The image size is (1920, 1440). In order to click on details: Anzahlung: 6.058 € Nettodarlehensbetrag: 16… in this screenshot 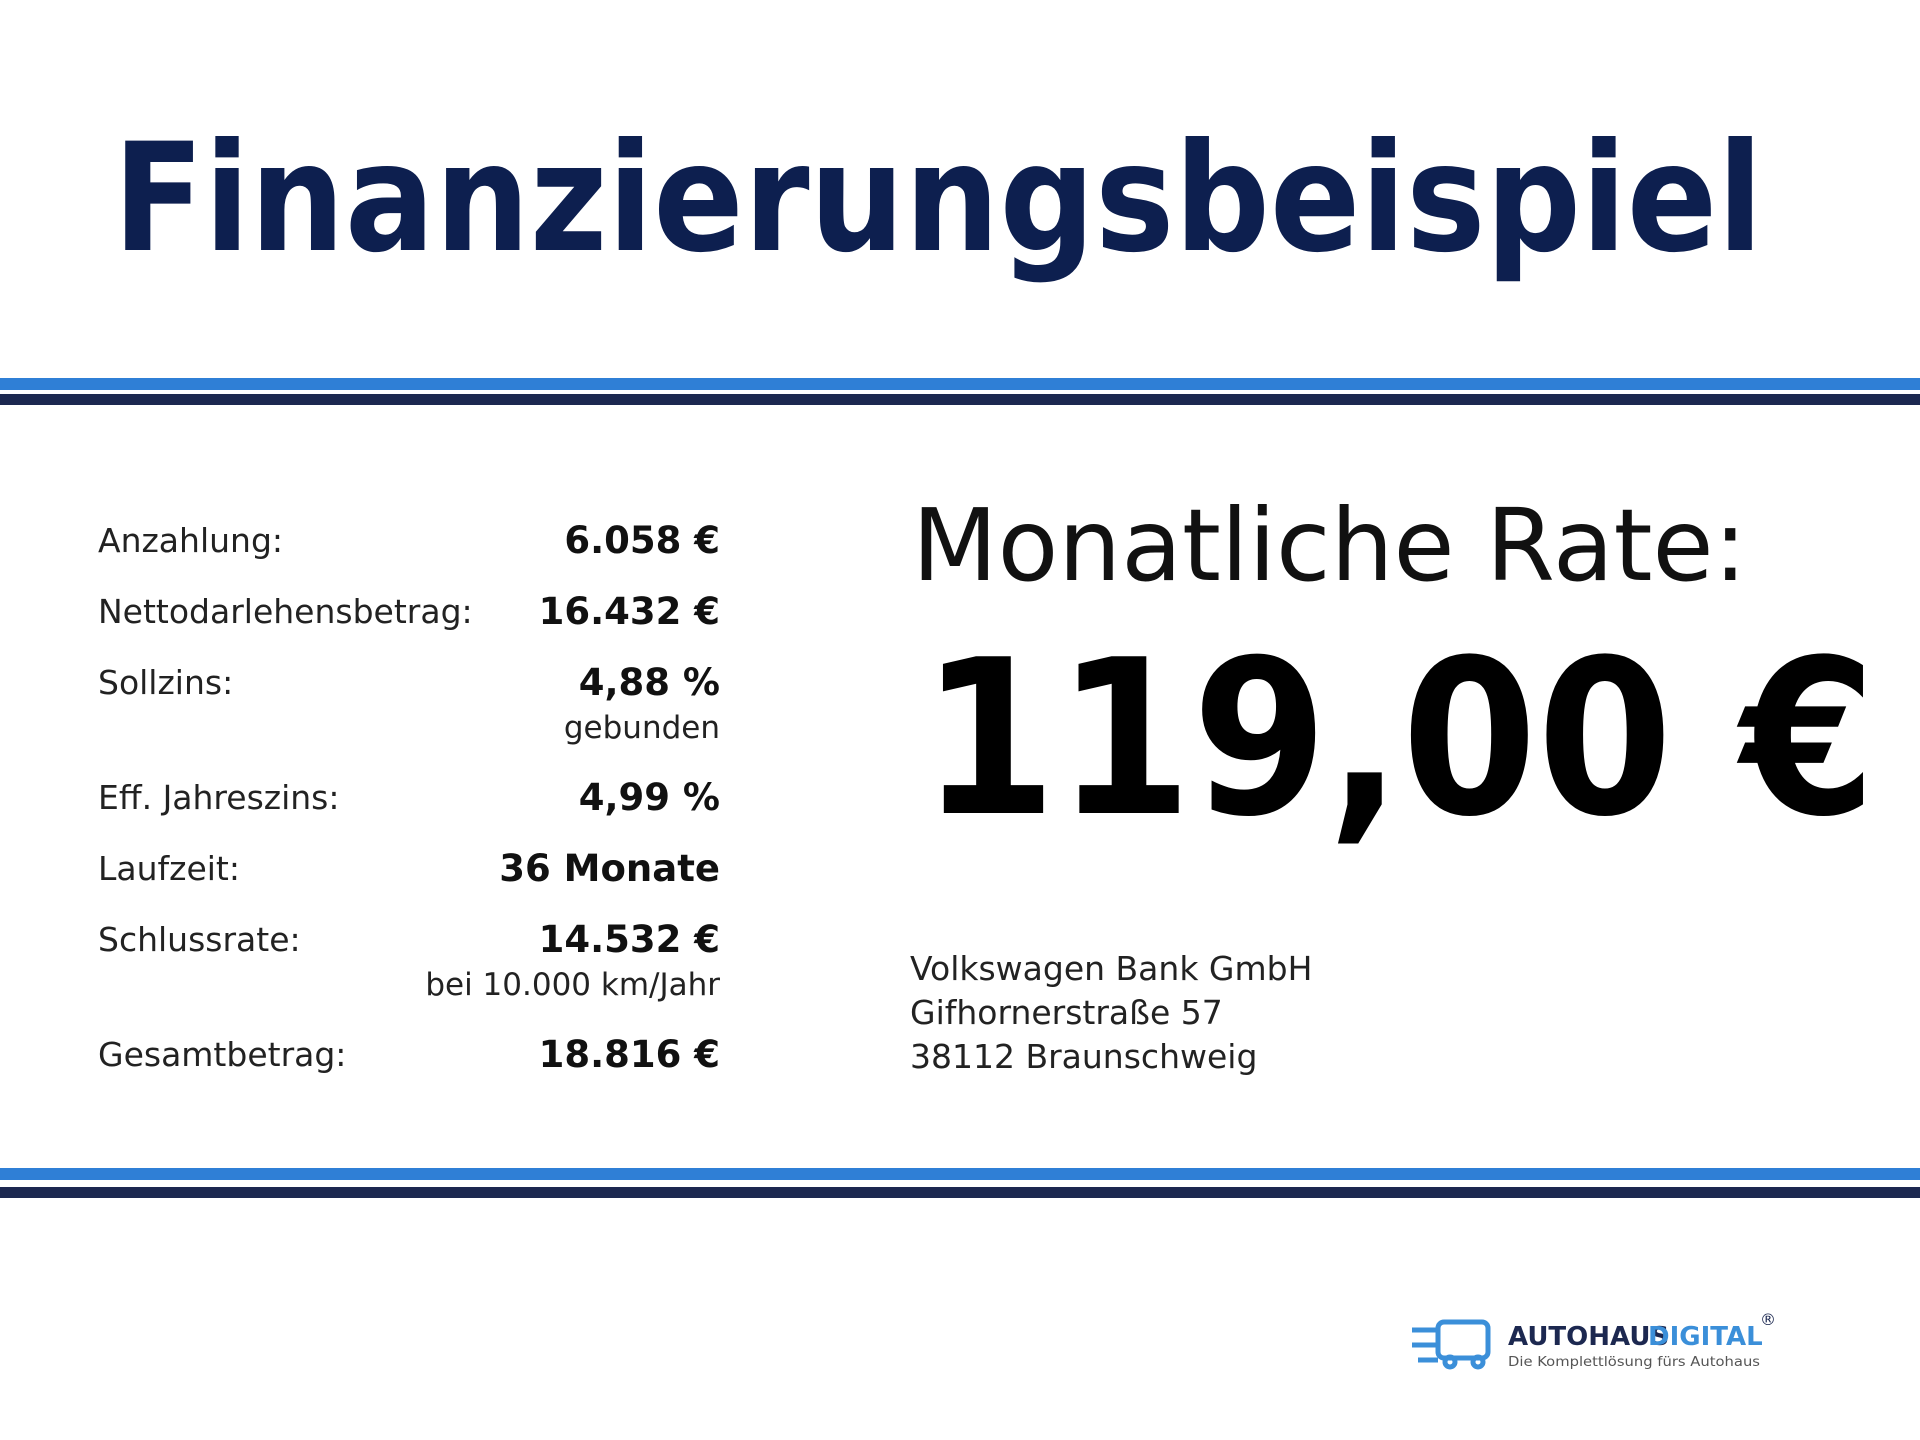, I will do `click(409, 797)`.